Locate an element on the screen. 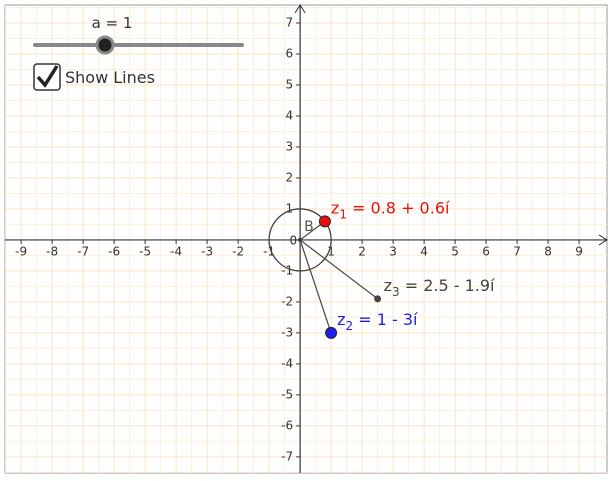 Image resolution: width=613 pixels, height=481 pixels. y-tick-label: -1 is located at coordinates (287, 270).